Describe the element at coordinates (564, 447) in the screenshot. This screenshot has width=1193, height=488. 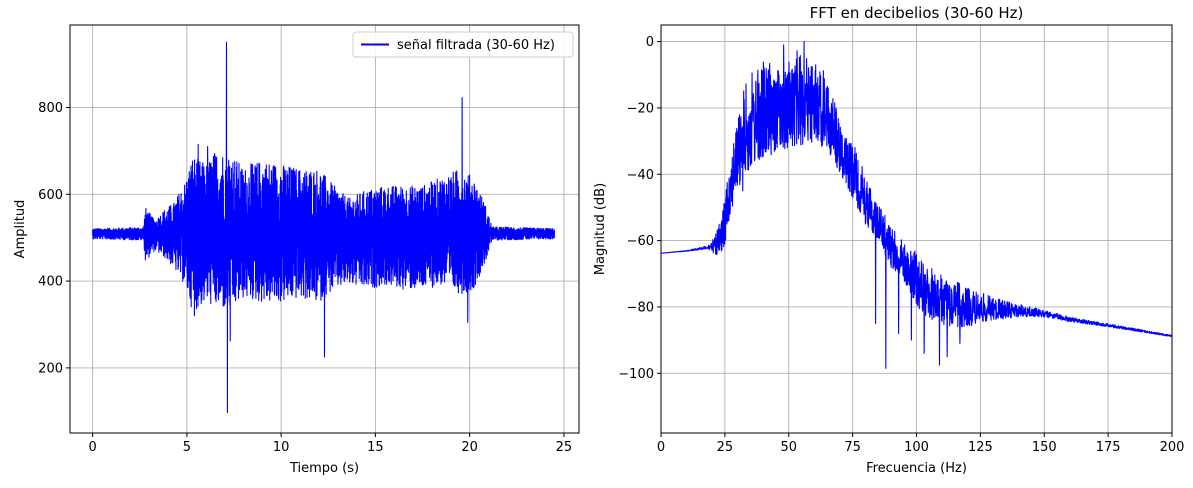
I see `time-x-tick-label: 25` at that location.